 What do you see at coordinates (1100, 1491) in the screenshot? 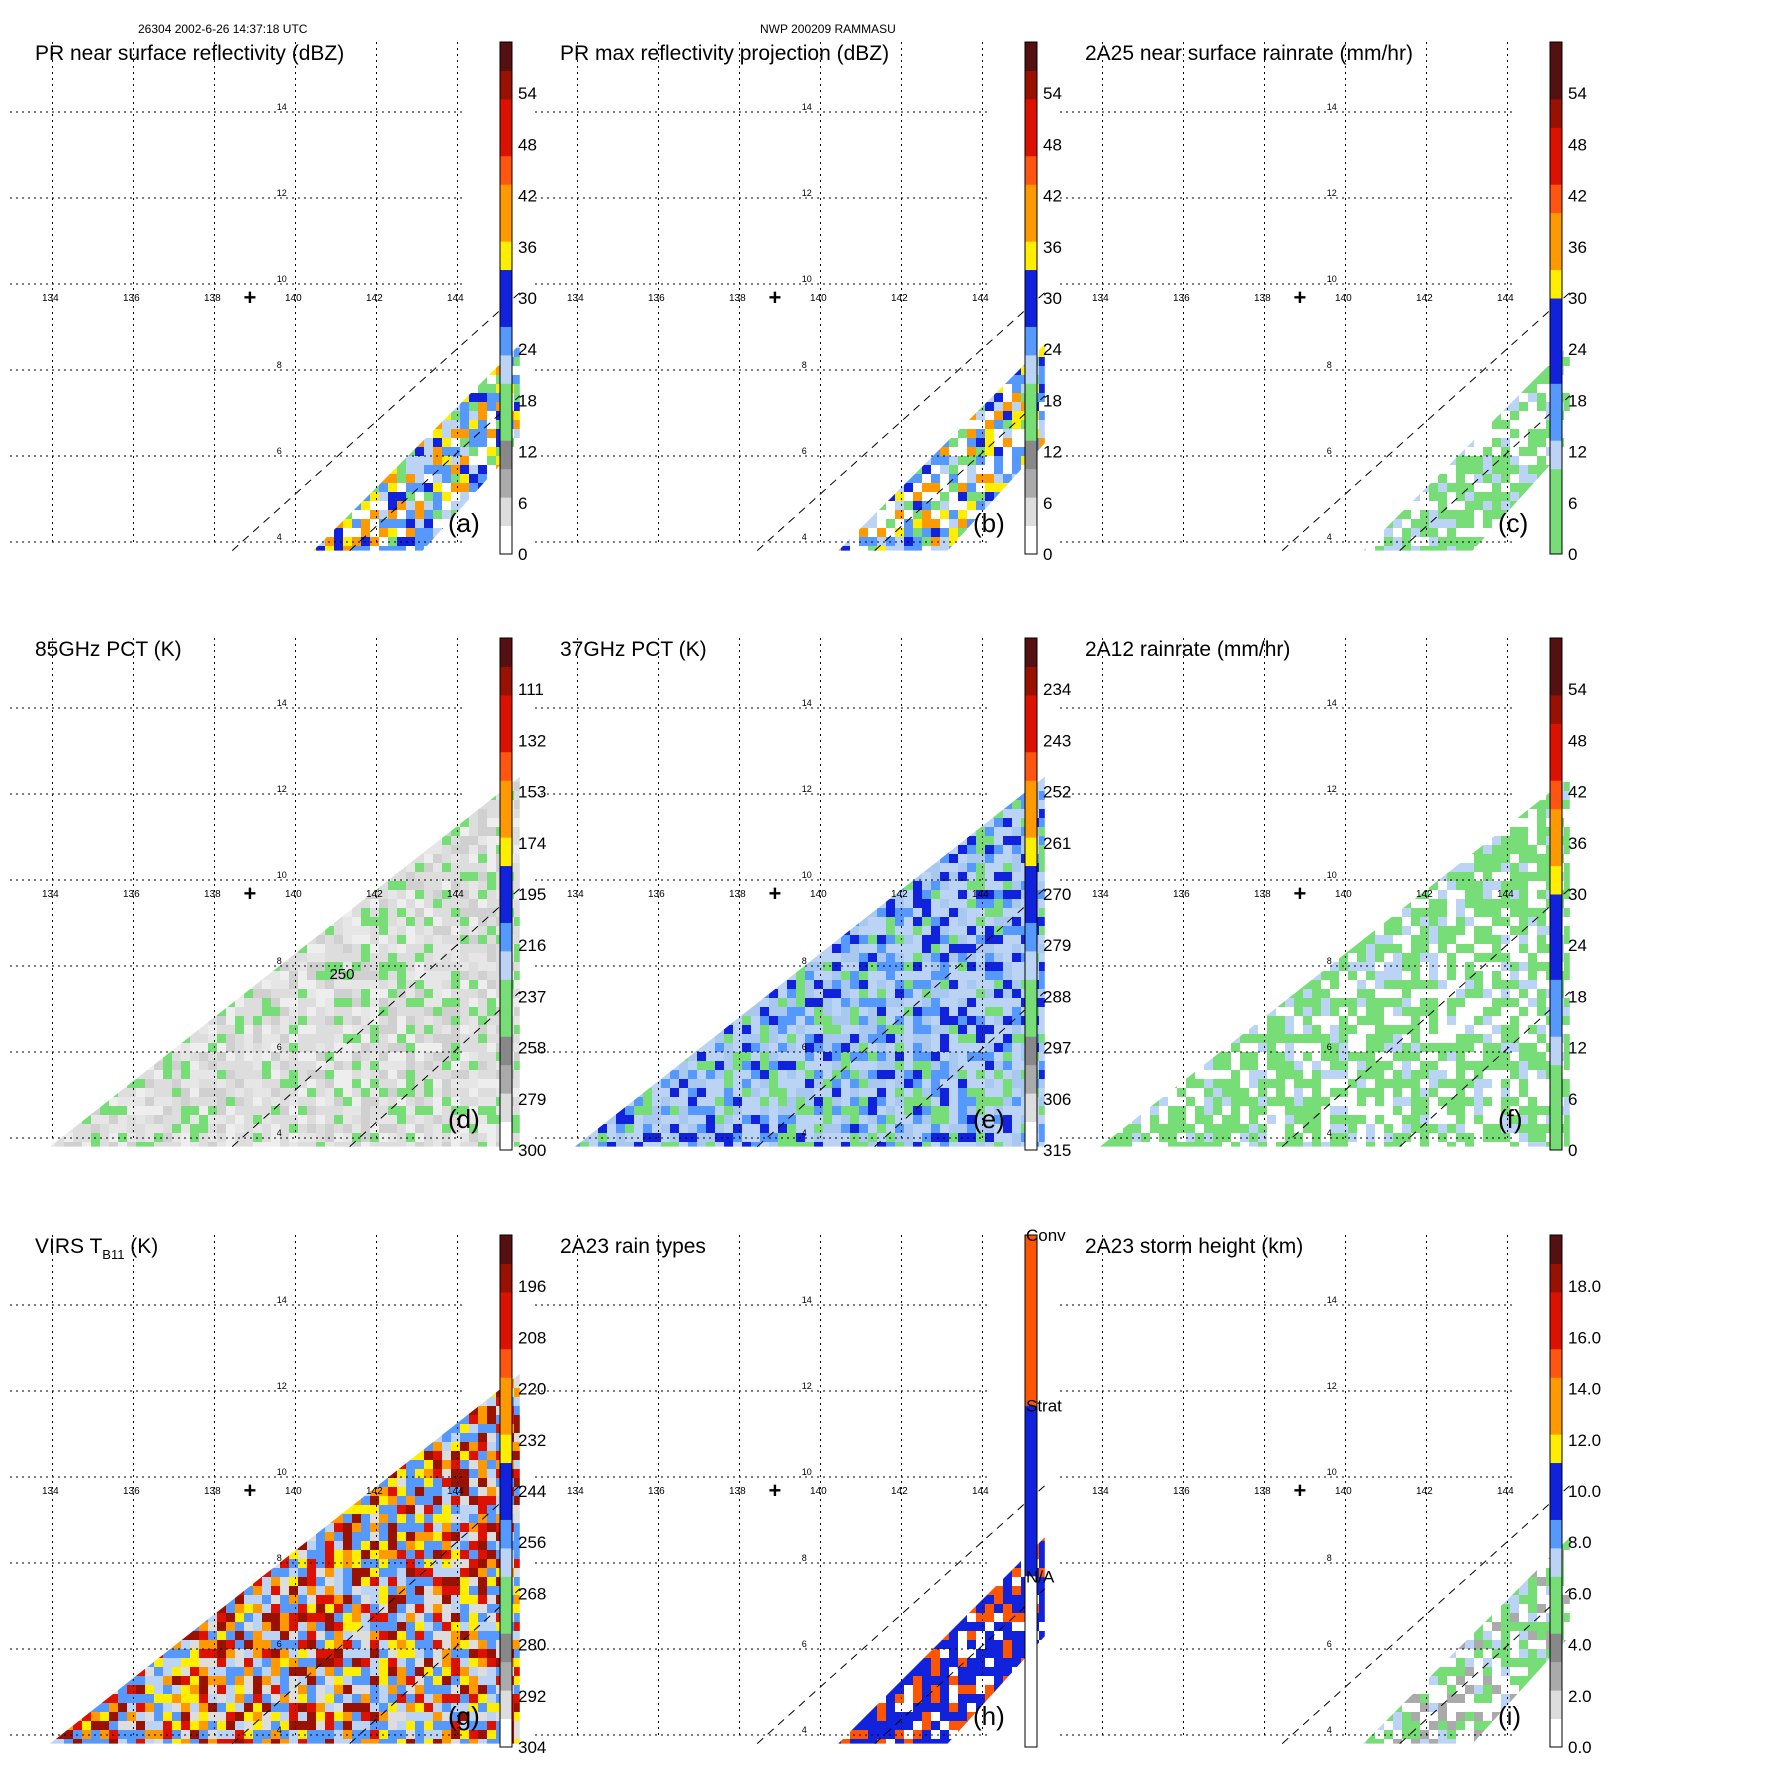
I see `lon-tick-i-134: 134` at bounding box center [1100, 1491].